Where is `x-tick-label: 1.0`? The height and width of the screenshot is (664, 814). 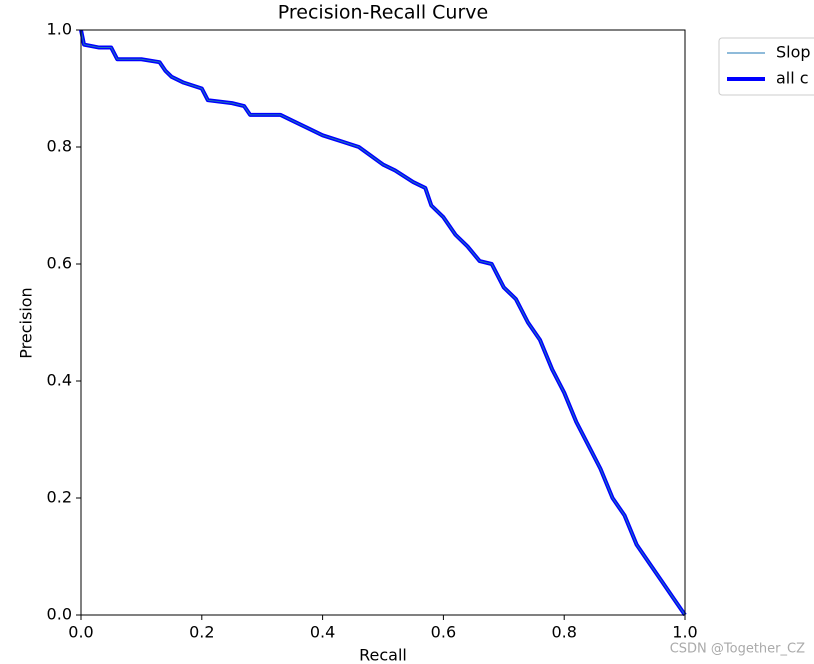 x-tick-label: 1.0 is located at coordinates (684, 632).